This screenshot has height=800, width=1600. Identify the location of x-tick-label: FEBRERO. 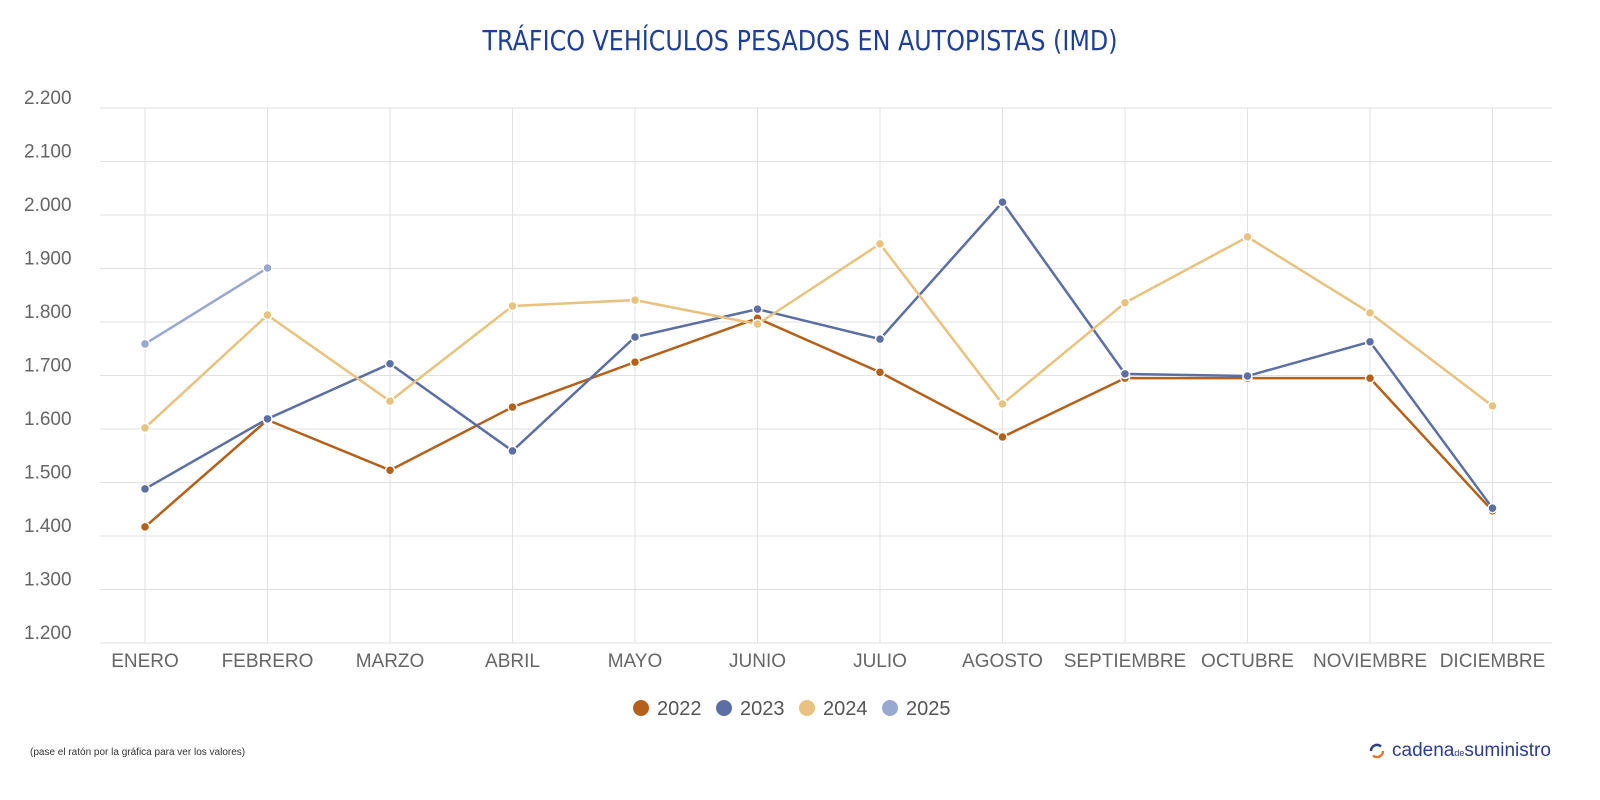
(268, 661).